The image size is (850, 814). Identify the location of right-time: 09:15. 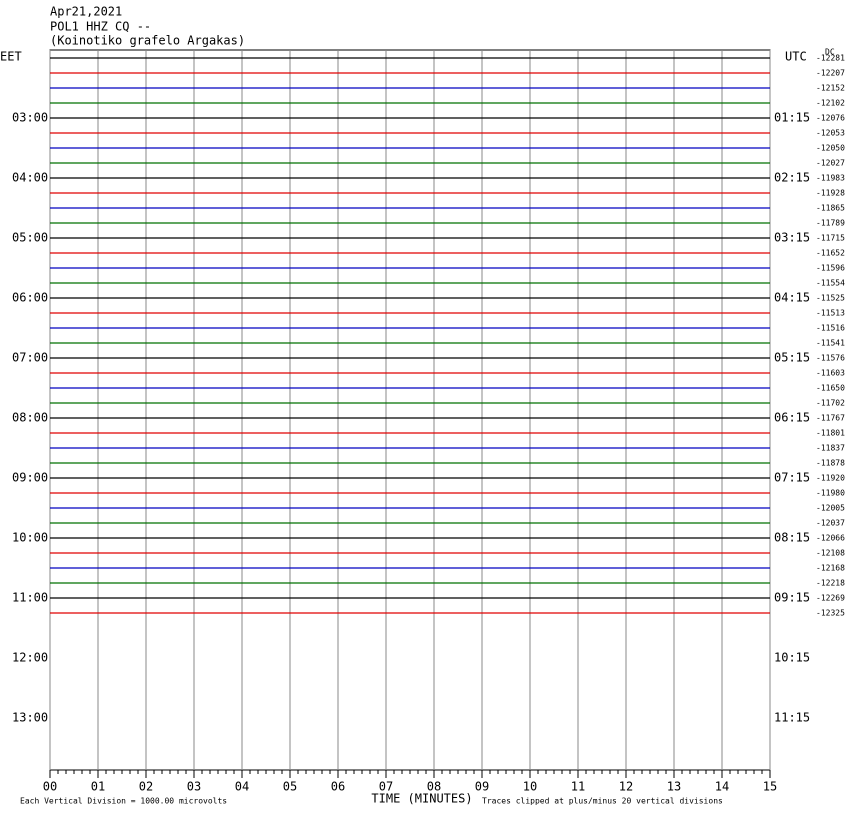
(792, 598).